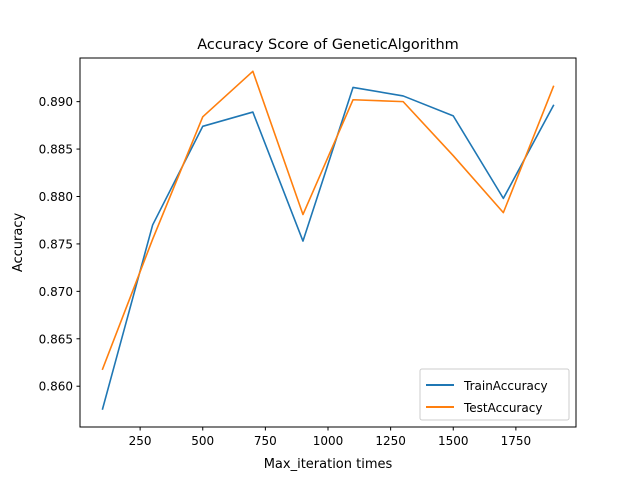  I want to click on chart-title: Accuracy Score of GeneticAlgorithm, so click(328, 45).